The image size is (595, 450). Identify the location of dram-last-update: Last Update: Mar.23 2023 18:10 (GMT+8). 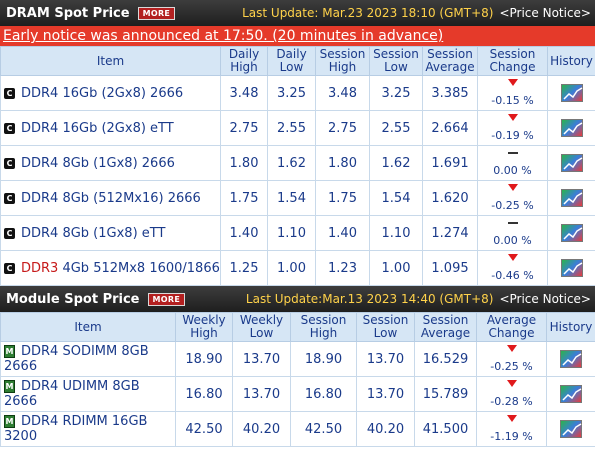
(368, 13).